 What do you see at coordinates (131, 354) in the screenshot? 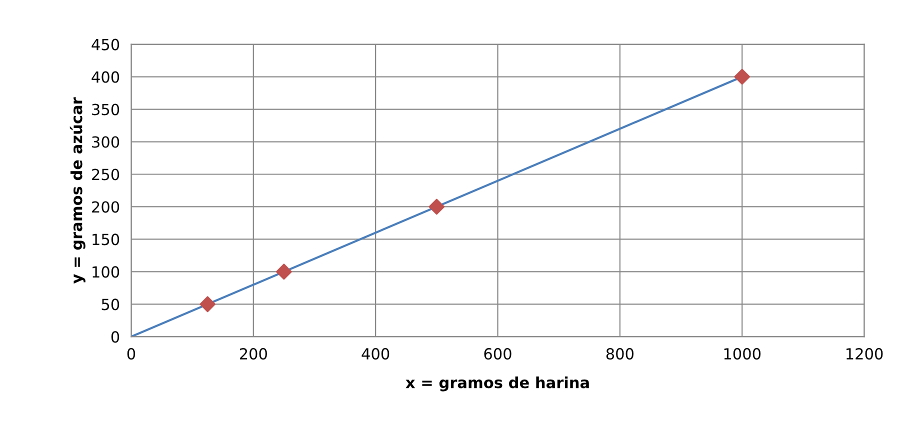
I see `x-tick-label: 0` at bounding box center [131, 354].